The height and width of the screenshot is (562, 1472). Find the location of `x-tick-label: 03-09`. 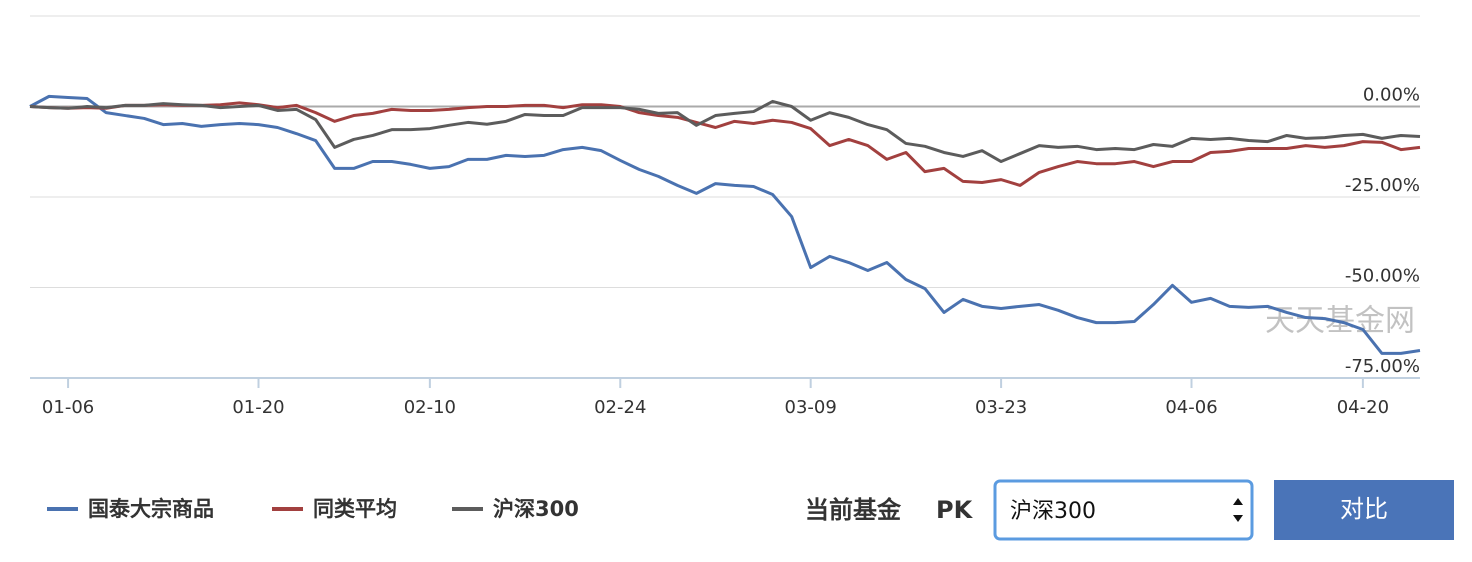

x-tick-label: 03-09 is located at coordinates (811, 407).